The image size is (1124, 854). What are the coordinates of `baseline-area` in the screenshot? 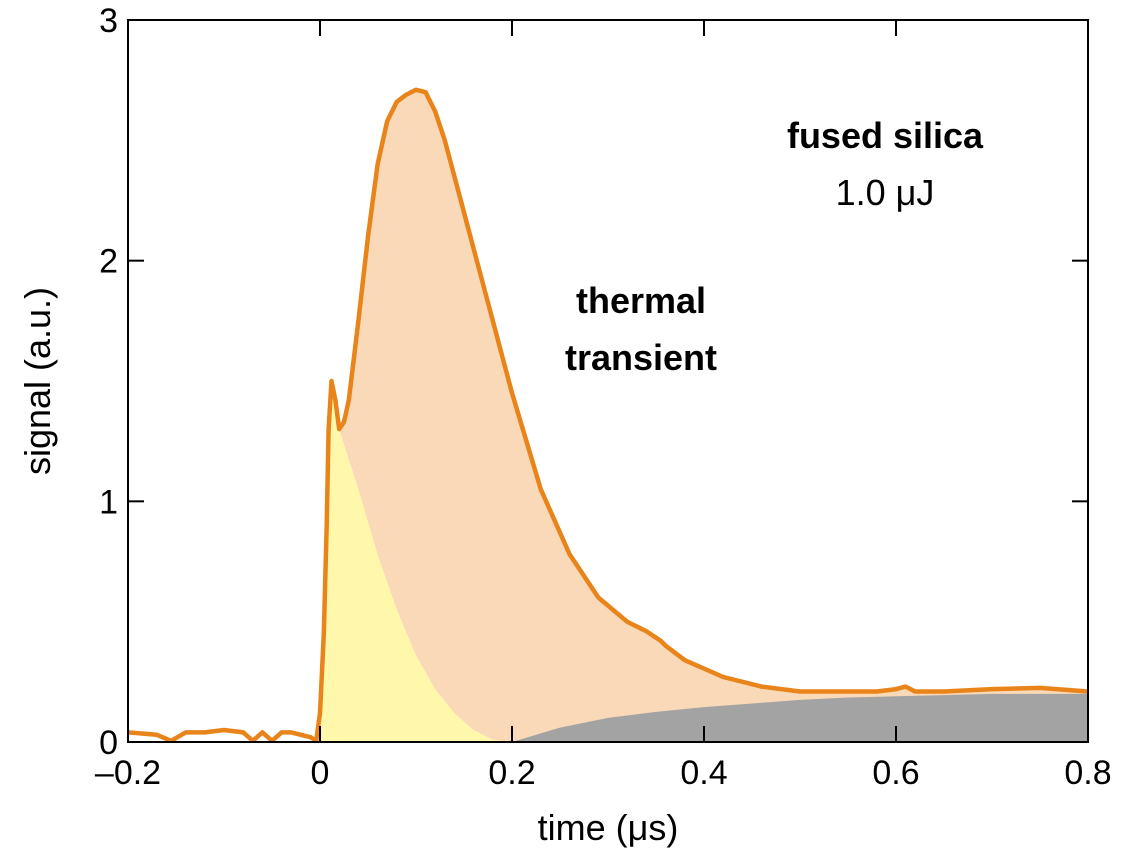 It's located at (800, 717).